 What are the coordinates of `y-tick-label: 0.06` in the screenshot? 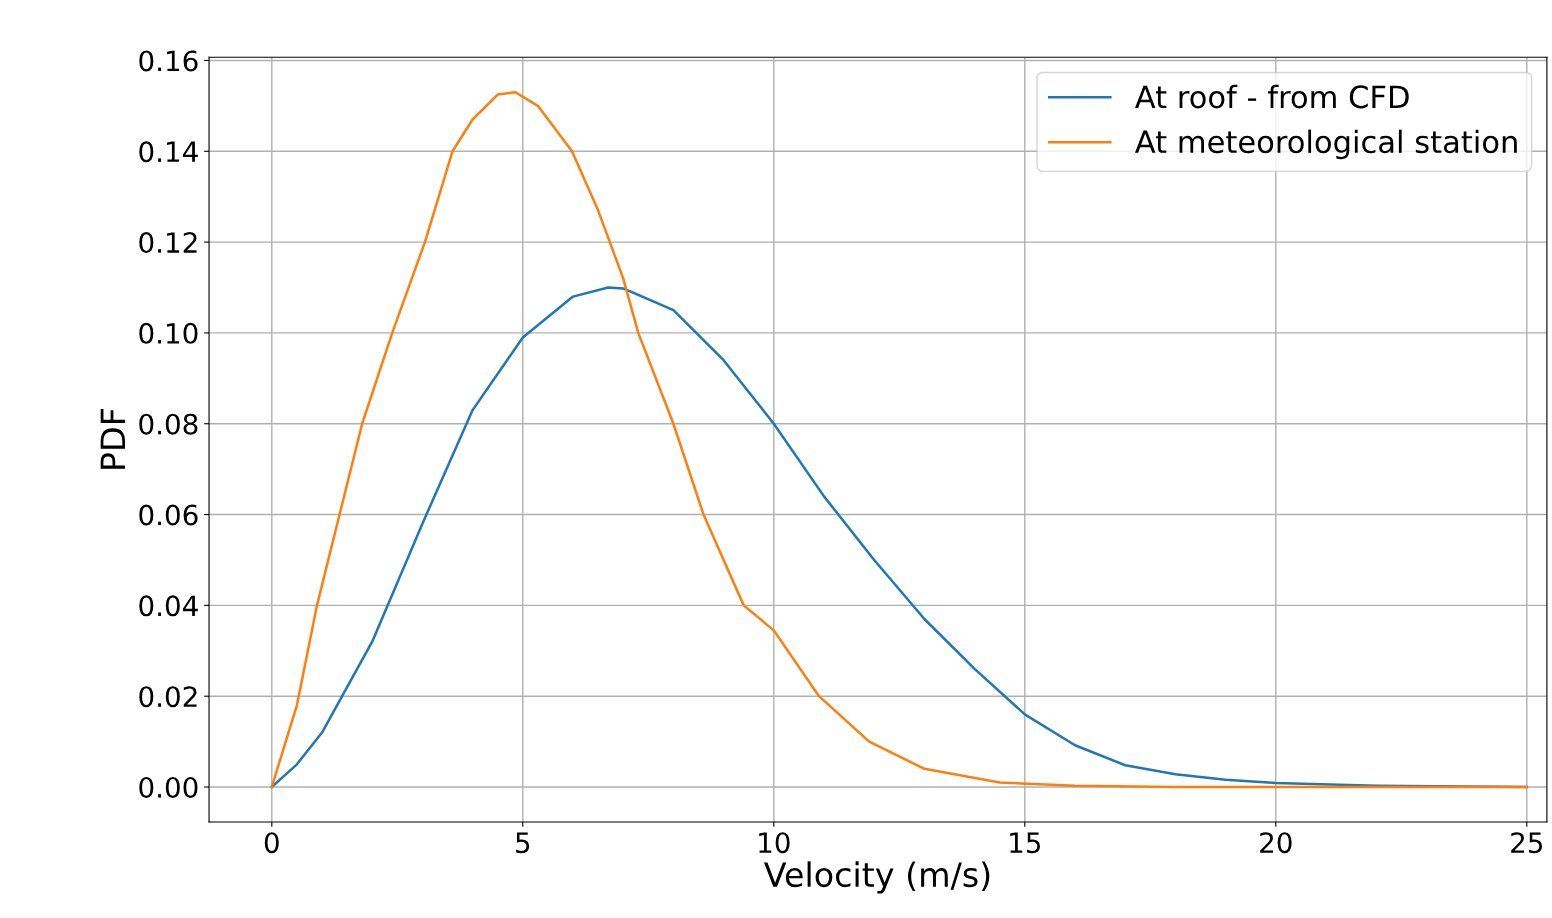 It's located at (168, 515).